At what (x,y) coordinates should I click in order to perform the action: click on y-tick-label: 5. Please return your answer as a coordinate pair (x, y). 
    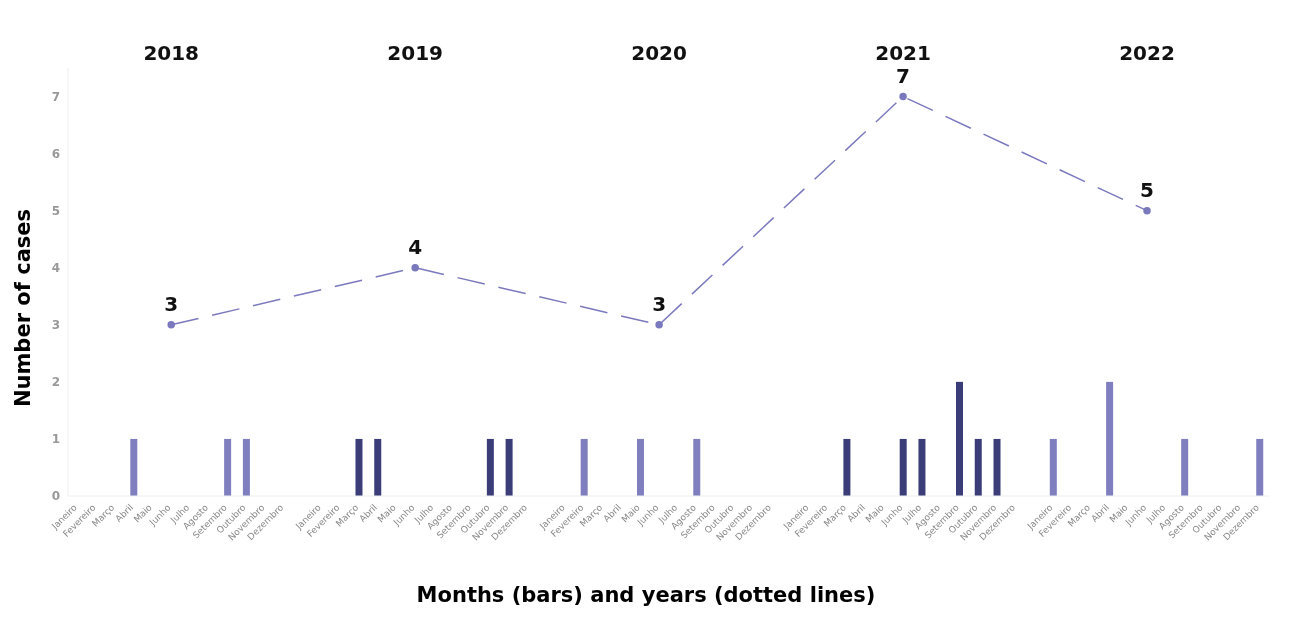
    Looking at the image, I should click on (55, 210).